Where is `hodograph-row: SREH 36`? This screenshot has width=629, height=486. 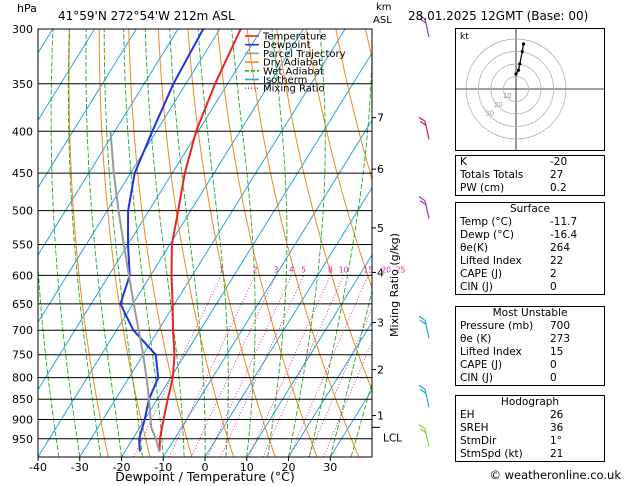 hodograph-row: SREH 36 is located at coordinates (530, 428).